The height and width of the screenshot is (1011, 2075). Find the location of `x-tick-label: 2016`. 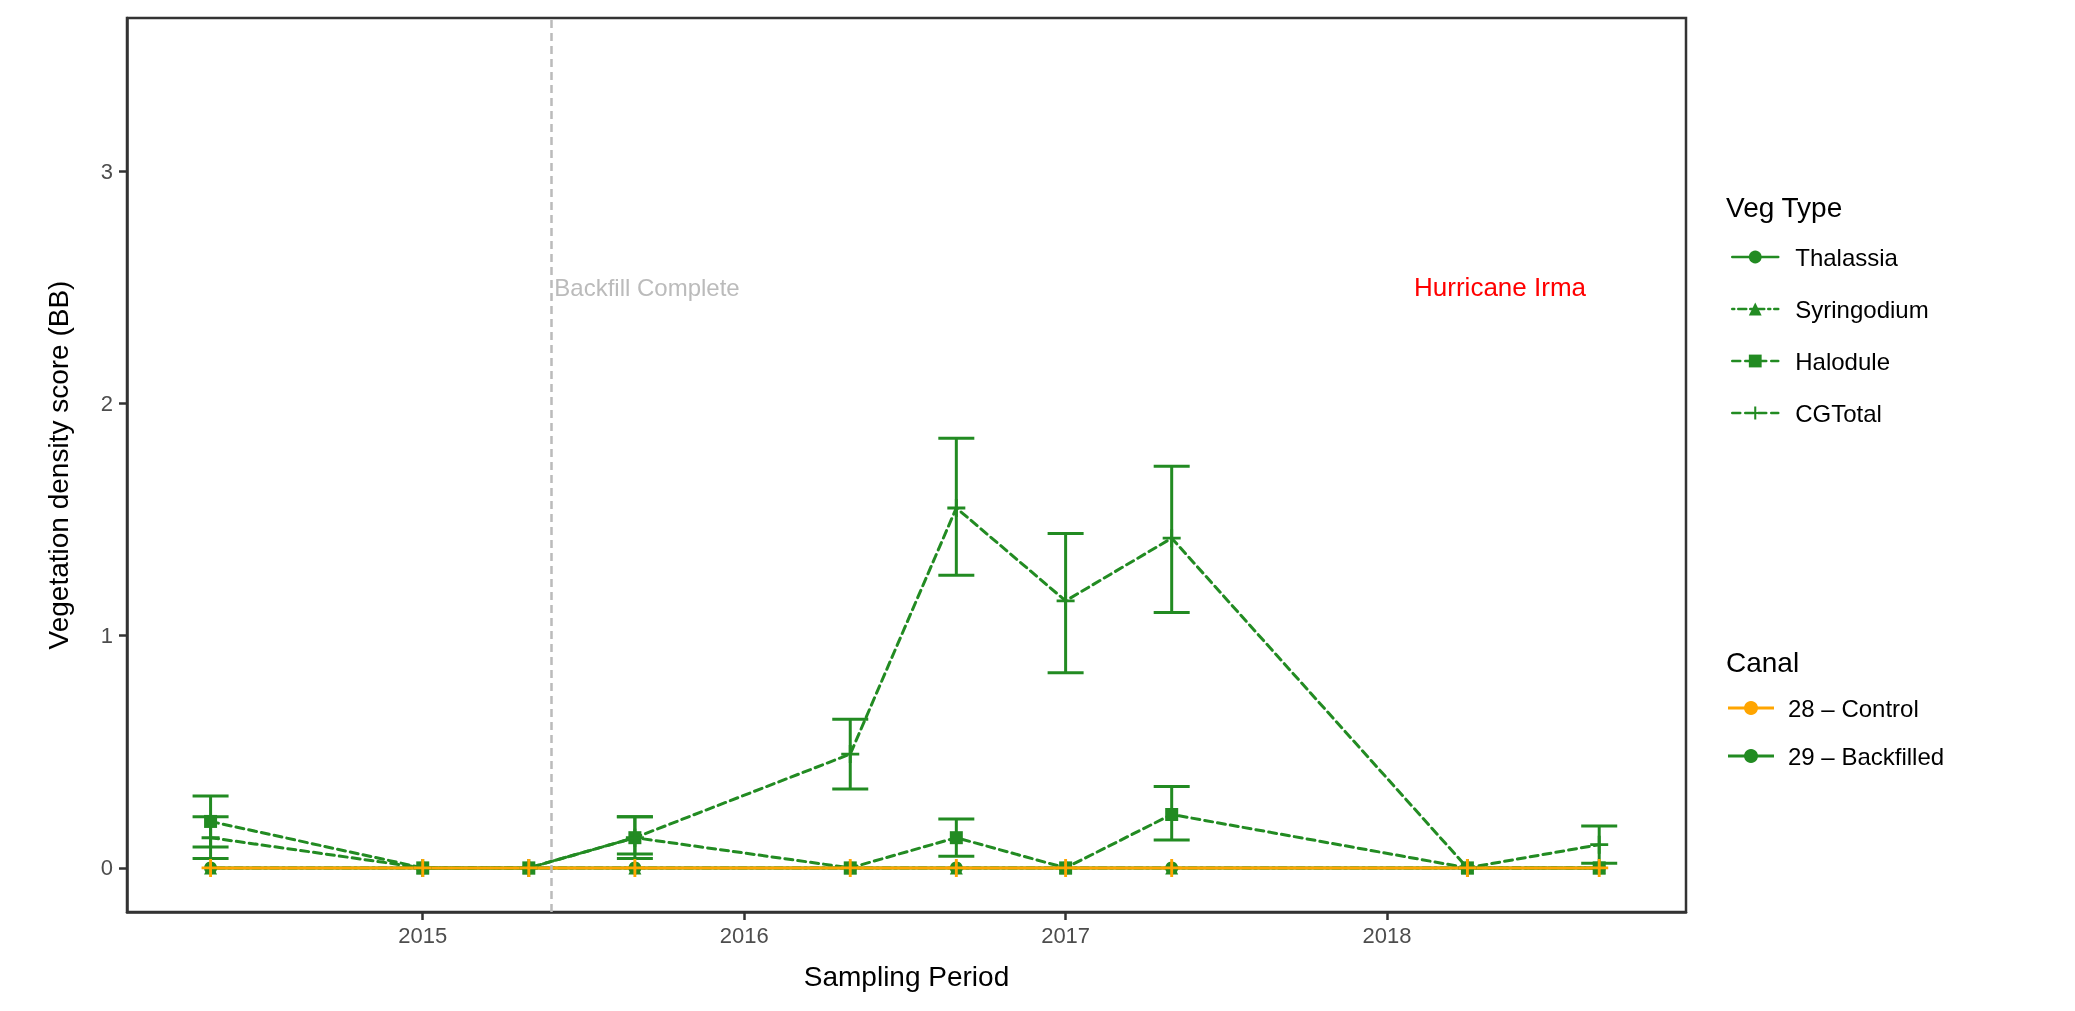

x-tick-label: 2016 is located at coordinates (744, 935).